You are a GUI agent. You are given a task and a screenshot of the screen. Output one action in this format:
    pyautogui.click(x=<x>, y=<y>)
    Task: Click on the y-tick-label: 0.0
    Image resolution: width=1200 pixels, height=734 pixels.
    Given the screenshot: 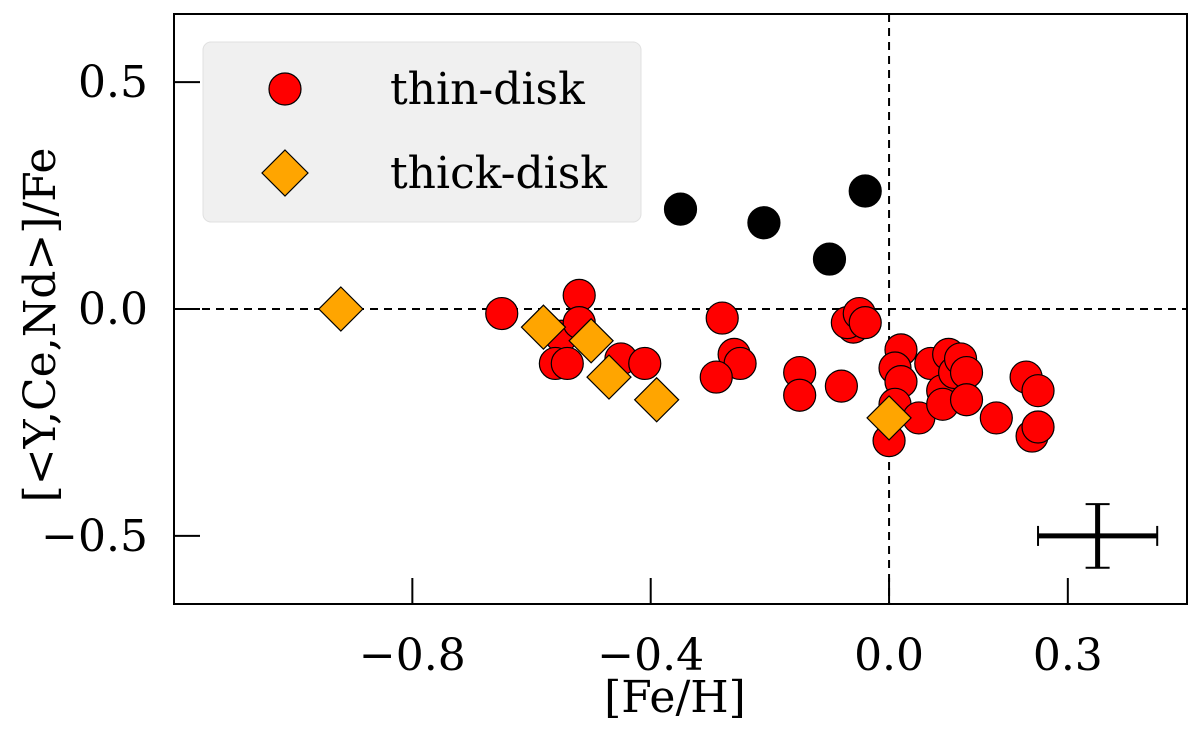 What is the action you would take?
    pyautogui.click(x=113, y=309)
    